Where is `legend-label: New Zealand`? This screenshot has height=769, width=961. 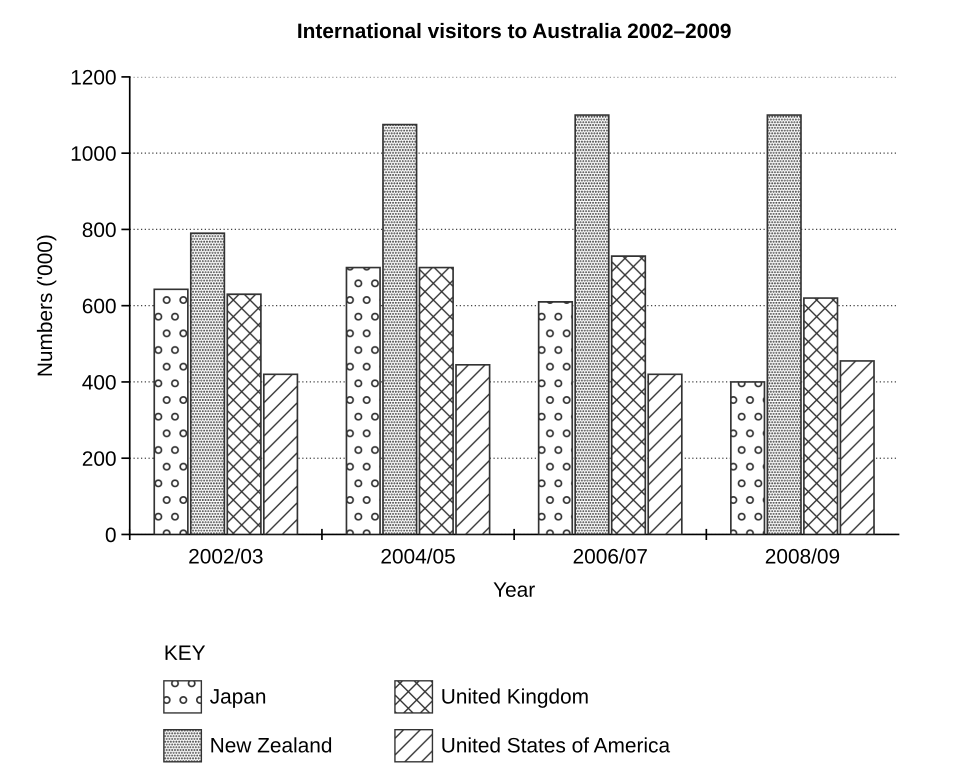
legend-label: New Zealand is located at coordinates (271, 745).